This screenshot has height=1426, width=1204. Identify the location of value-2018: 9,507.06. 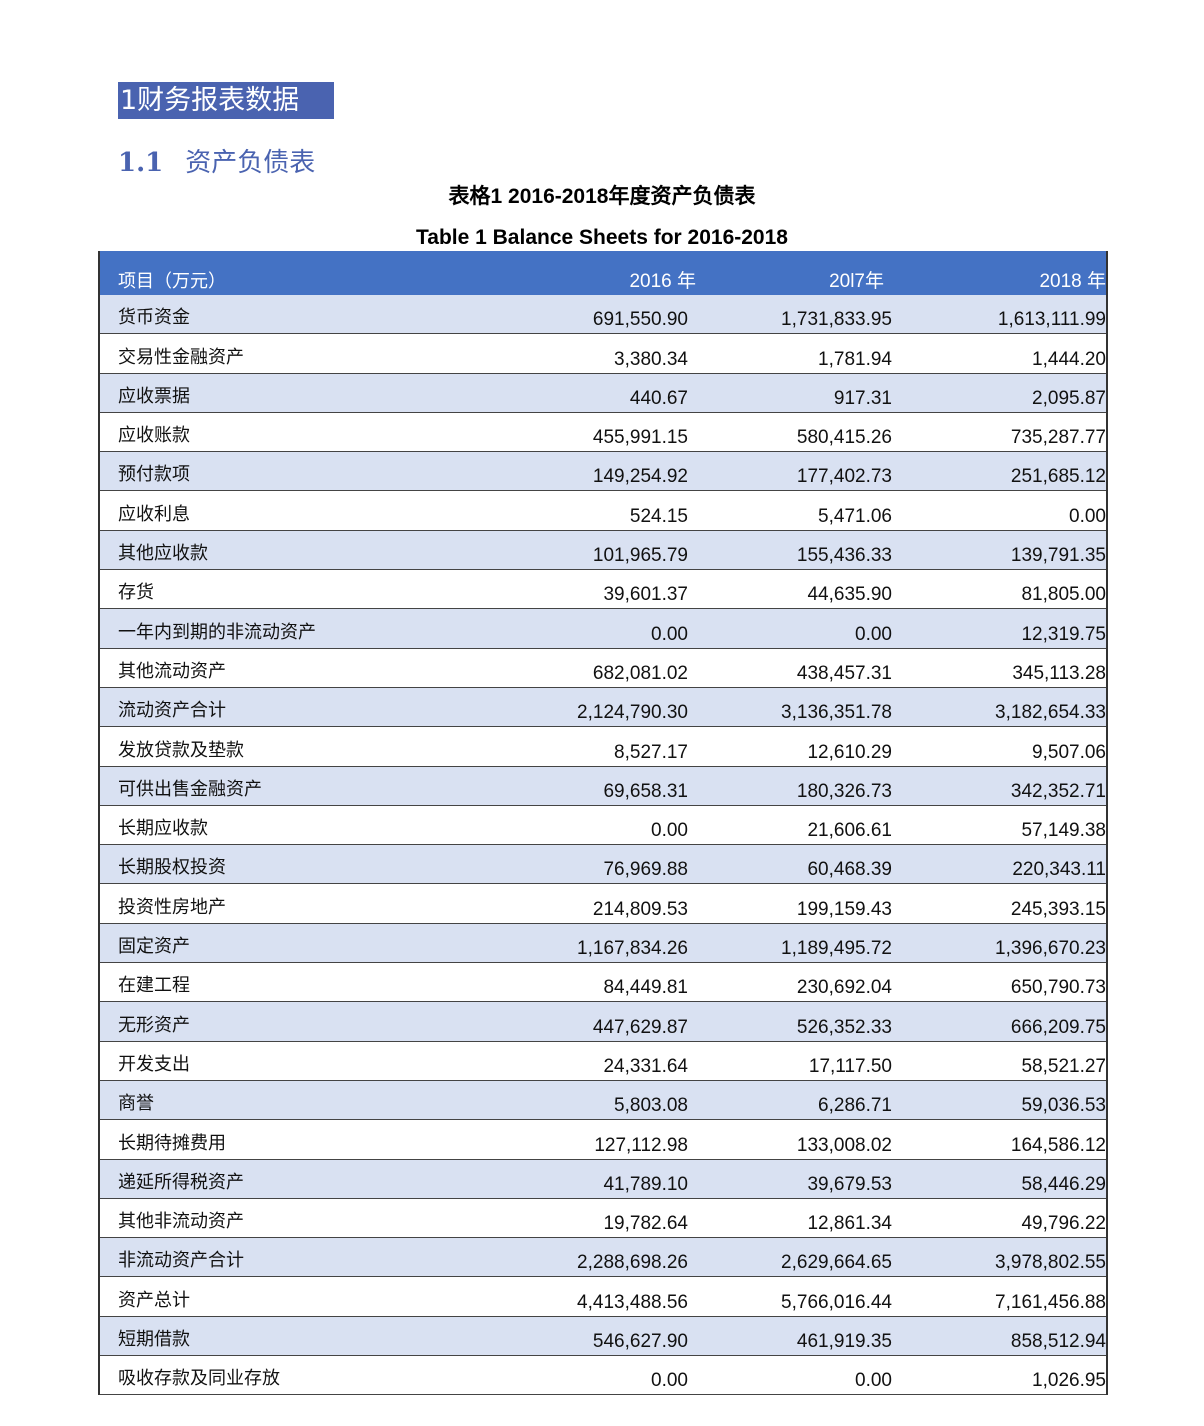
(1069, 752).